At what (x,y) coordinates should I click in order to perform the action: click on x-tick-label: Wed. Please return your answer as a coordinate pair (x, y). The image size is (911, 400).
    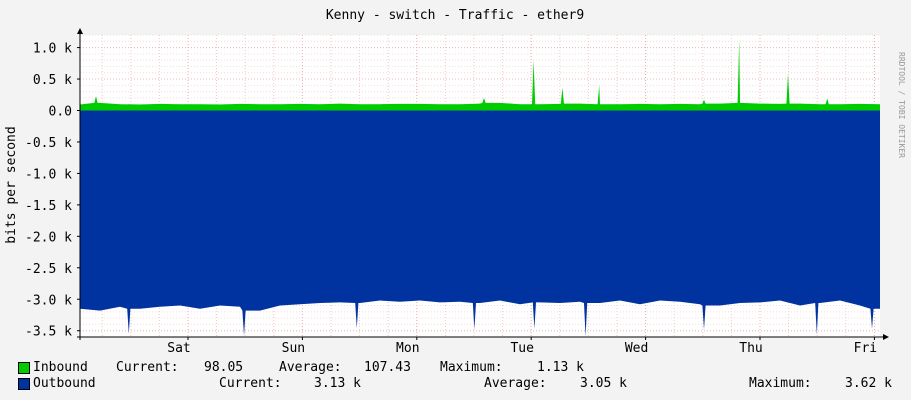
    Looking at the image, I should click on (636, 348).